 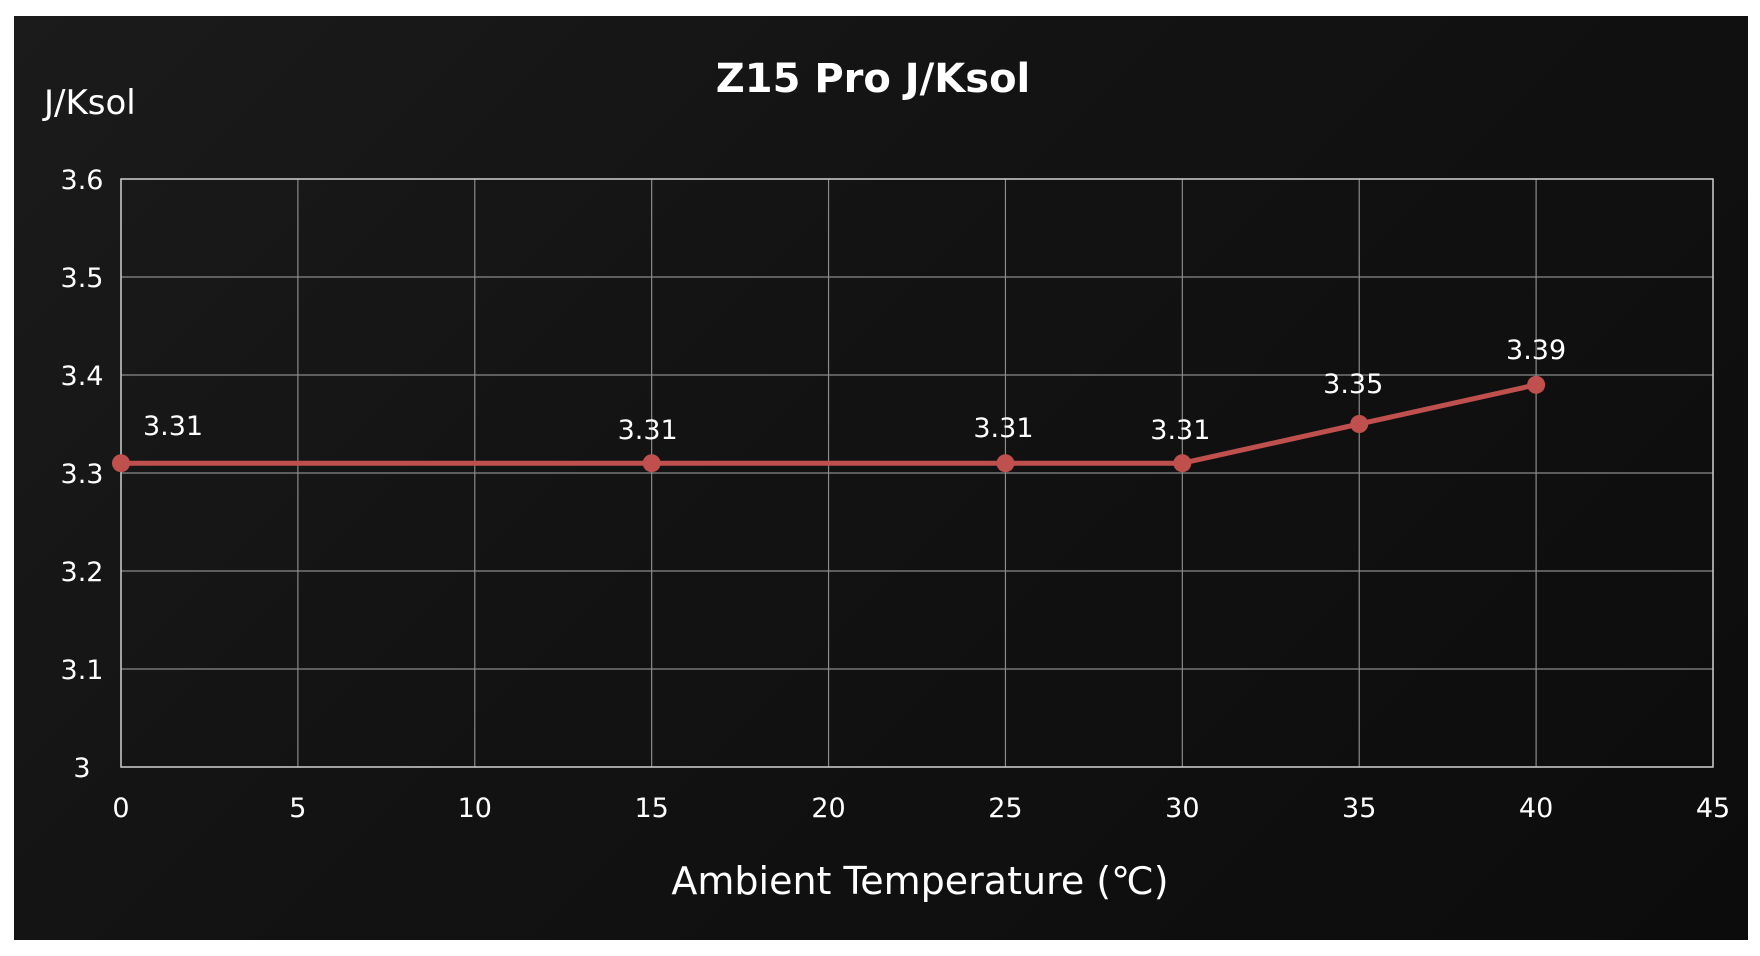 I want to click on points-layer, so click(x=829, y=424).